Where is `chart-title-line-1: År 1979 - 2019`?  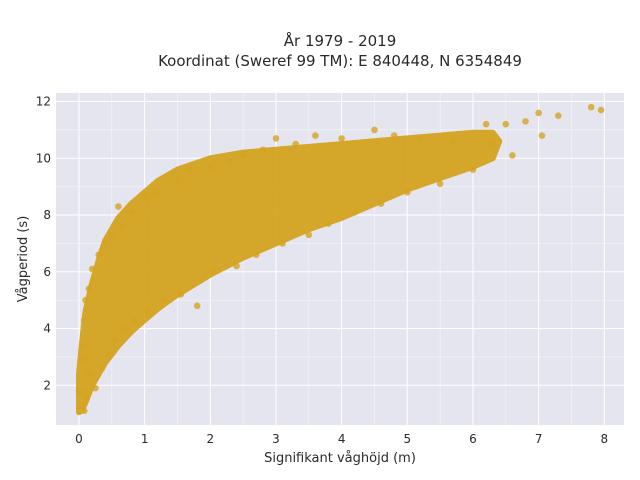 chart-title-line-1: År 1979 - 2019 is located at coordinates (340, 40).